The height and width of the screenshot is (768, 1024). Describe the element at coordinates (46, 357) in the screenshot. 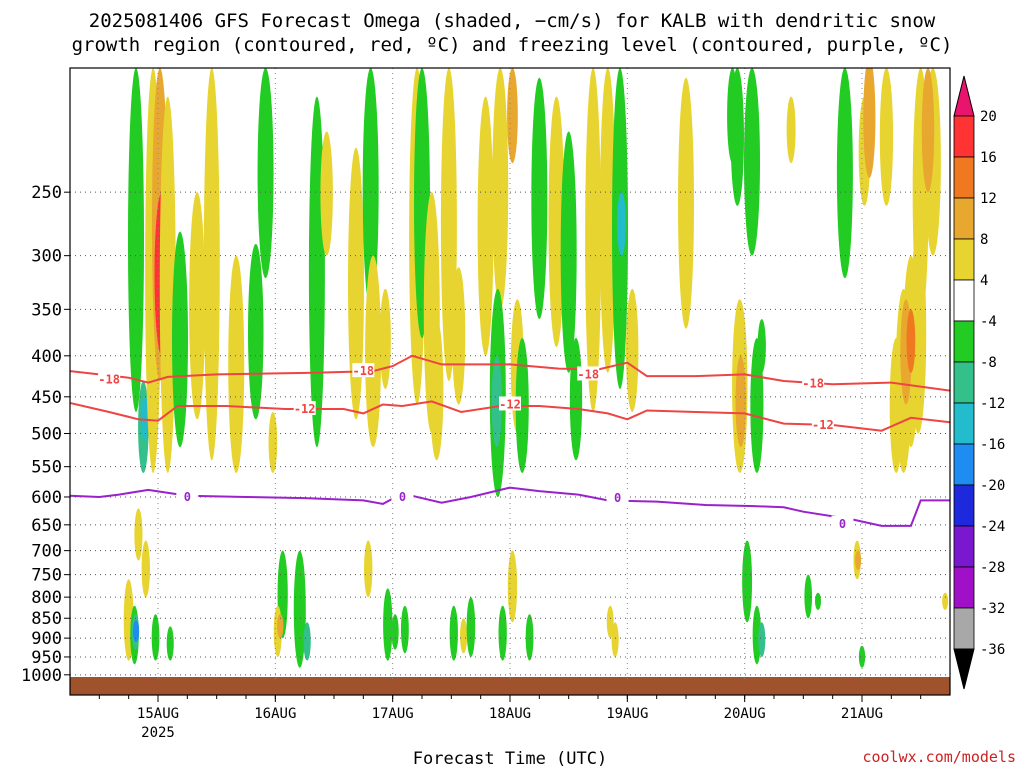

I see `y-tick-label: 400` at that location.